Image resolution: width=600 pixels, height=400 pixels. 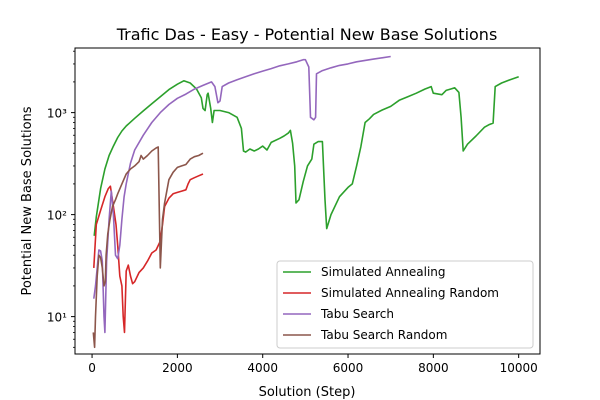 I want to click on legend-label-1: Simulated Annealing Random, so click(x=410, y=293).